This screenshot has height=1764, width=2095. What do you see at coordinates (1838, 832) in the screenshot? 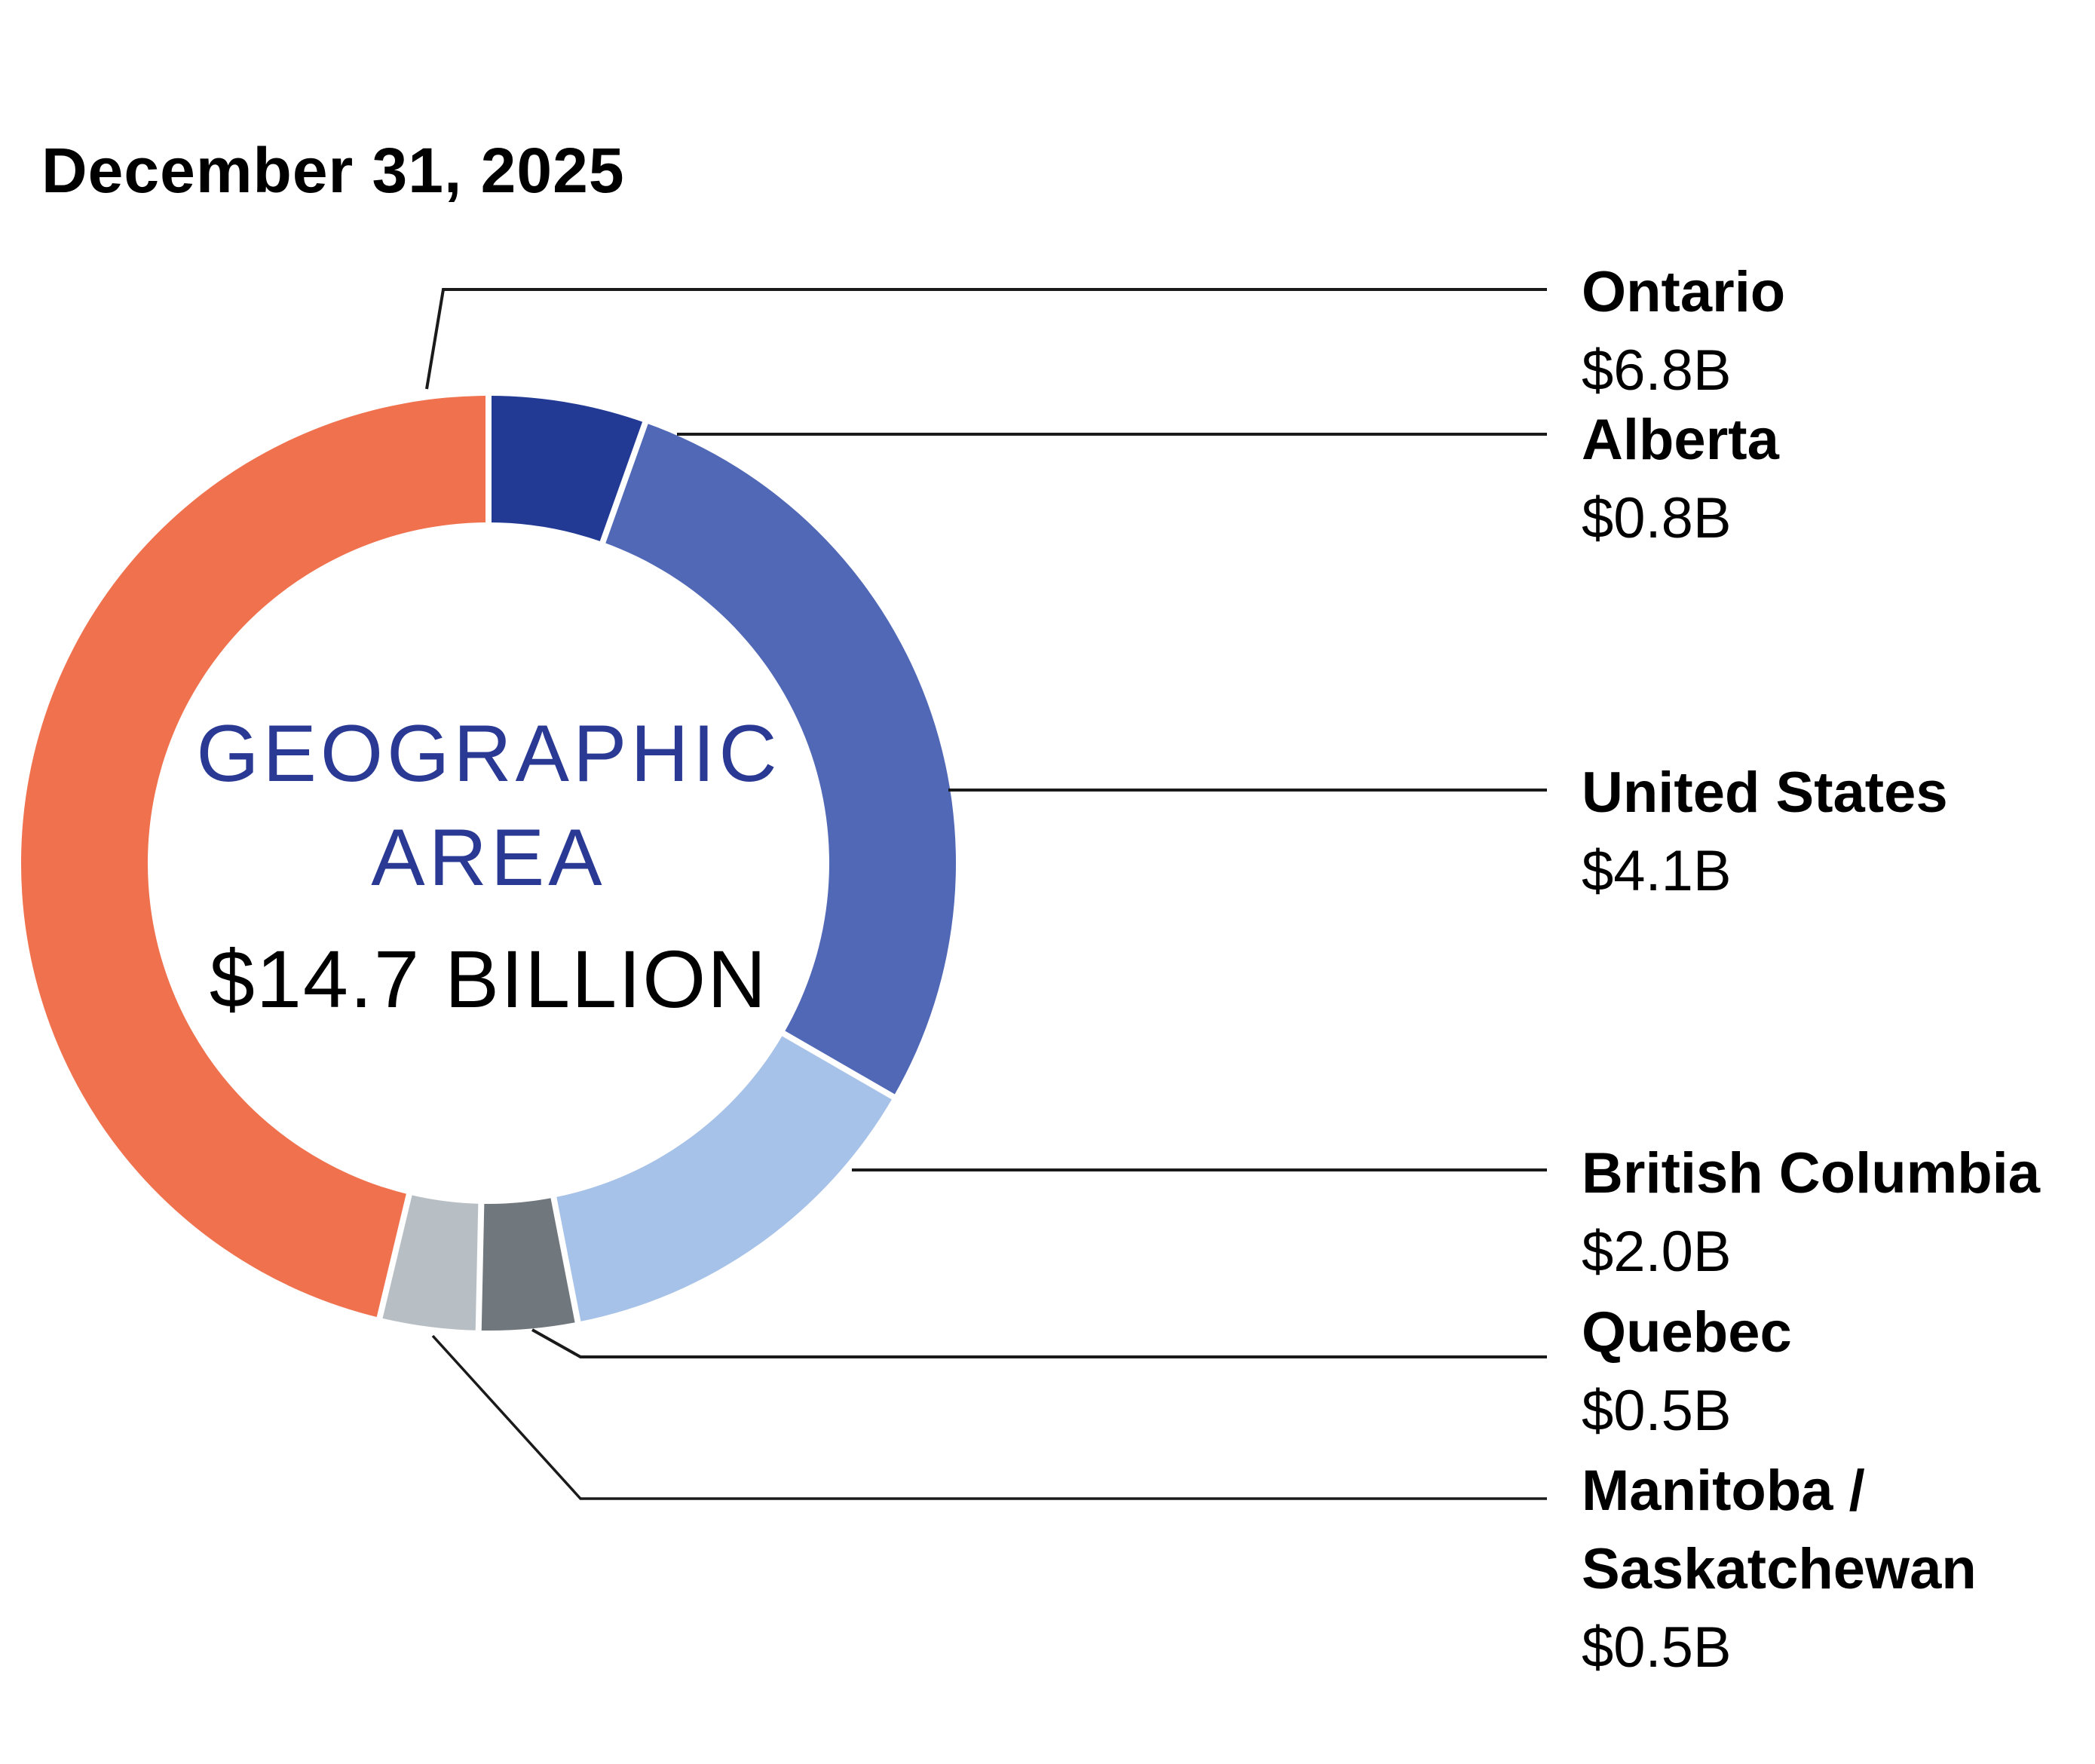
I see `callout-united-states: United States $4.1B` at bounding box center [1838, 832].